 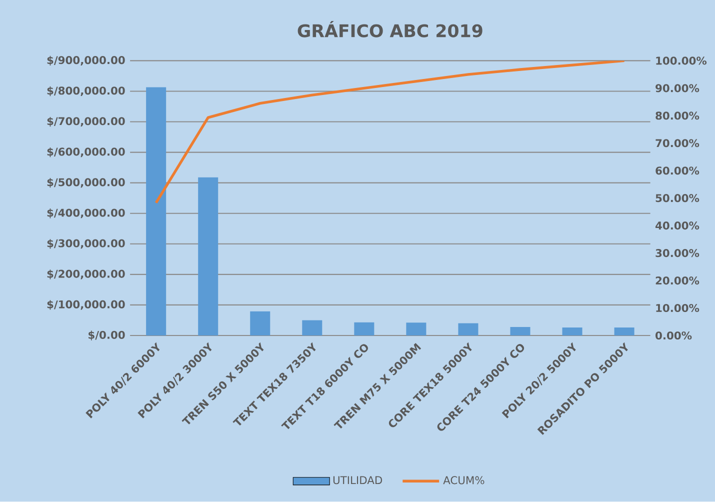 I want to click on y2-tick-label: 100.00%, so click(x=681, y=60).